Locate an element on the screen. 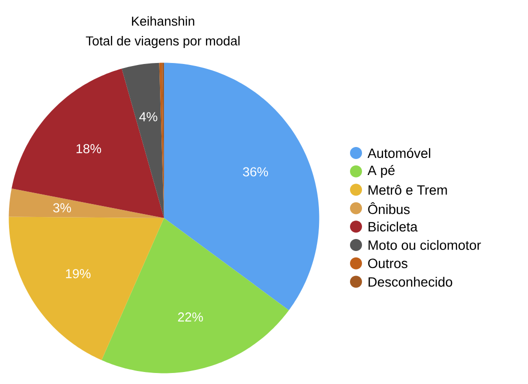  legend-label: Outros is located at coordinates (388, 263).